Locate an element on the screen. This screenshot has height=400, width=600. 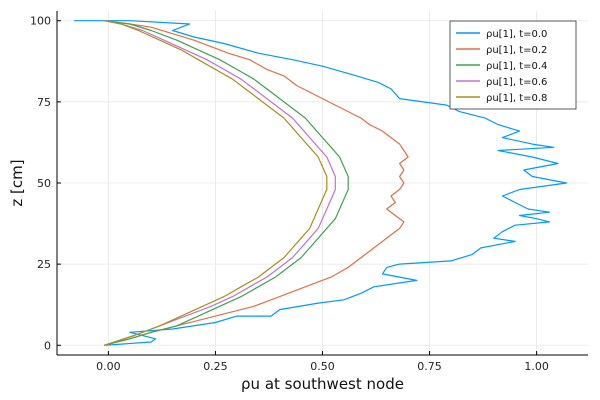
legend-entry-label: ρu[1], t=0.8 is located at coordinates (516, 98).